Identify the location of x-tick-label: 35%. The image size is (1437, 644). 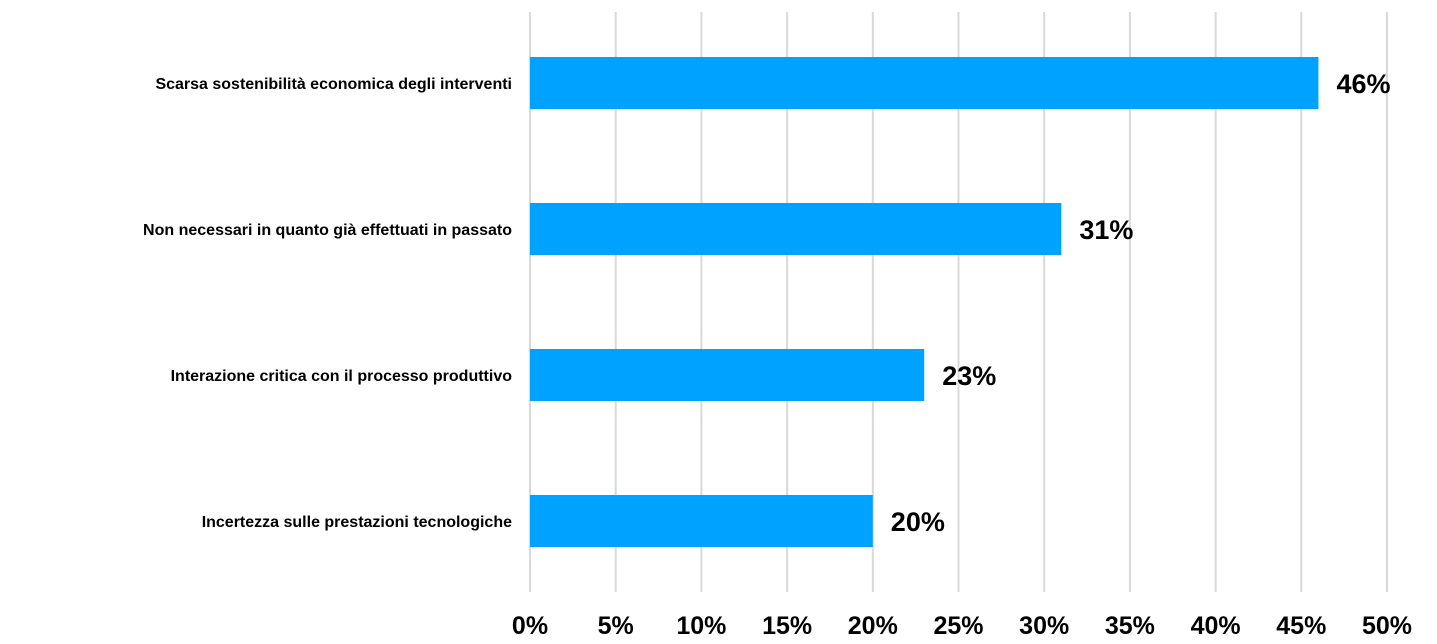
(1130, 626).